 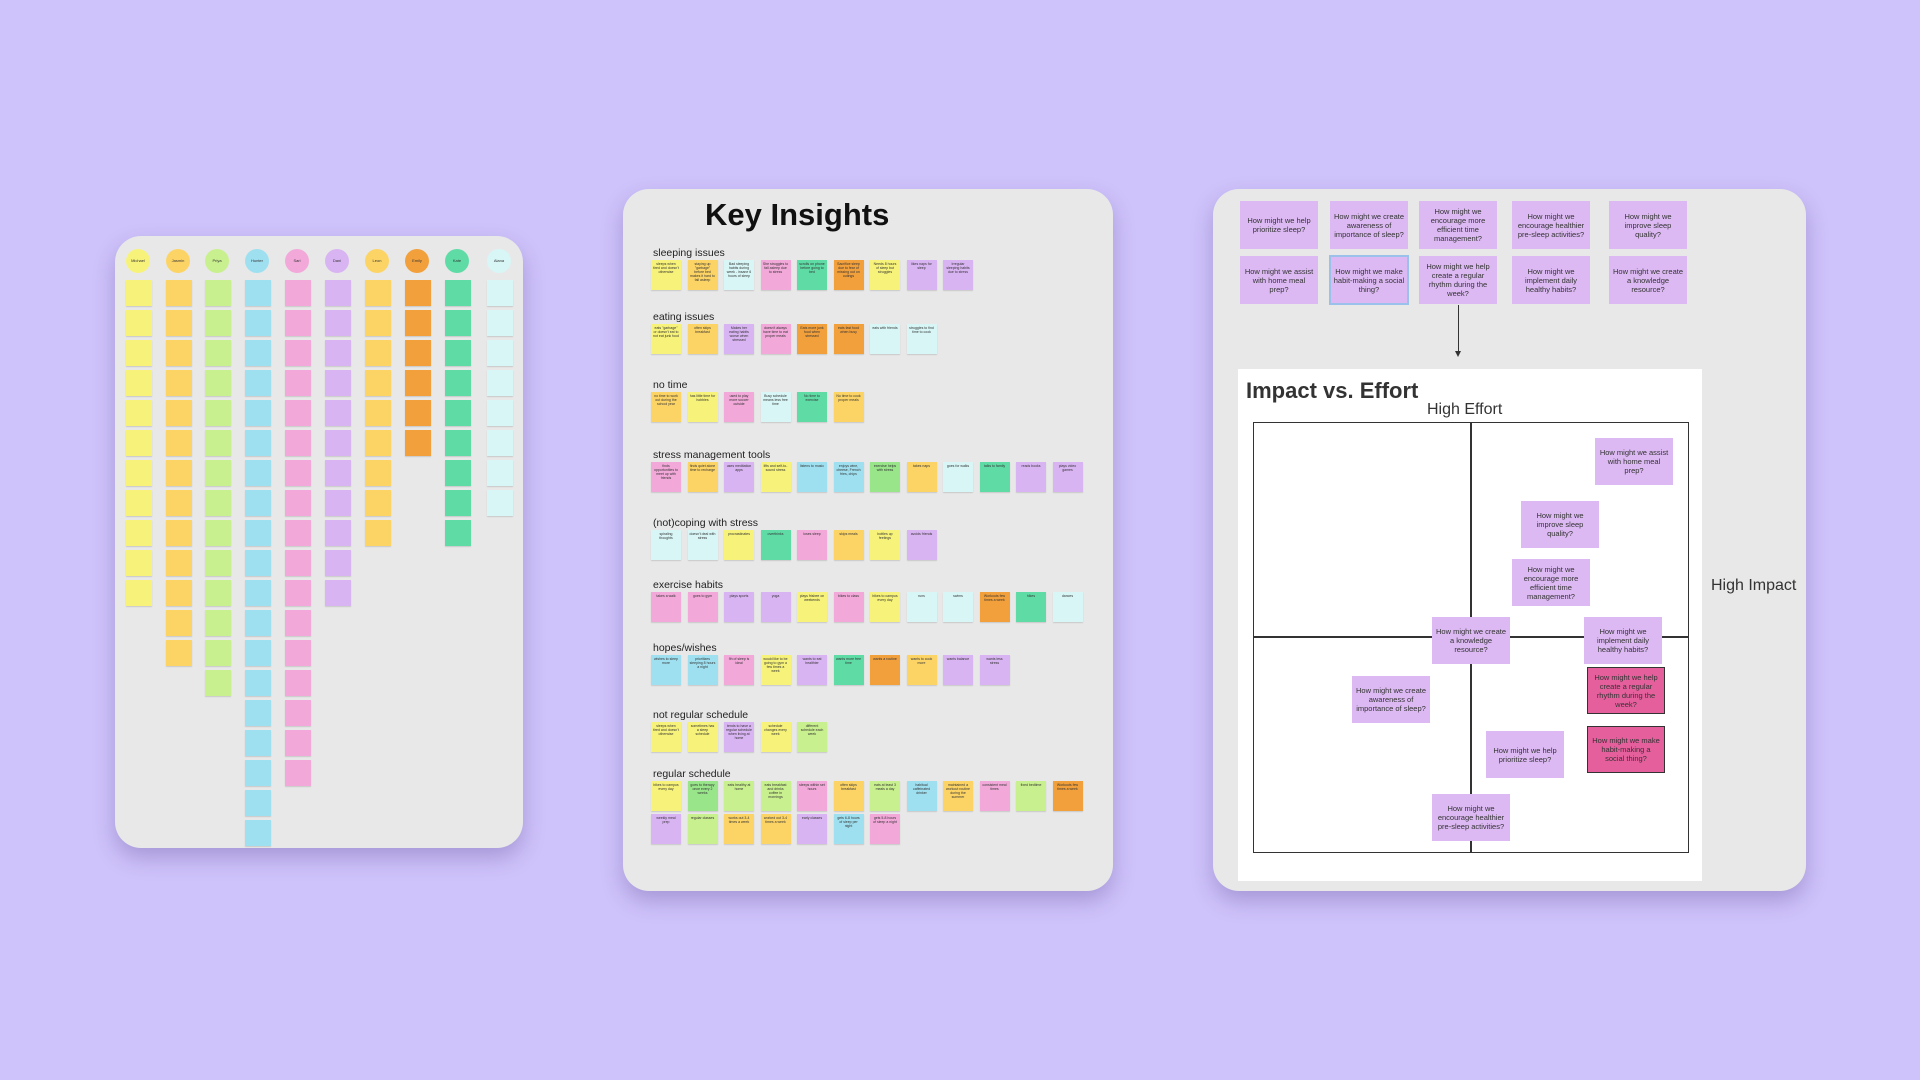 What do you see at coordinates (257, 261) in the screenshot?
I see `participant-avatar: Hunter` at bounding box center [257, 261].